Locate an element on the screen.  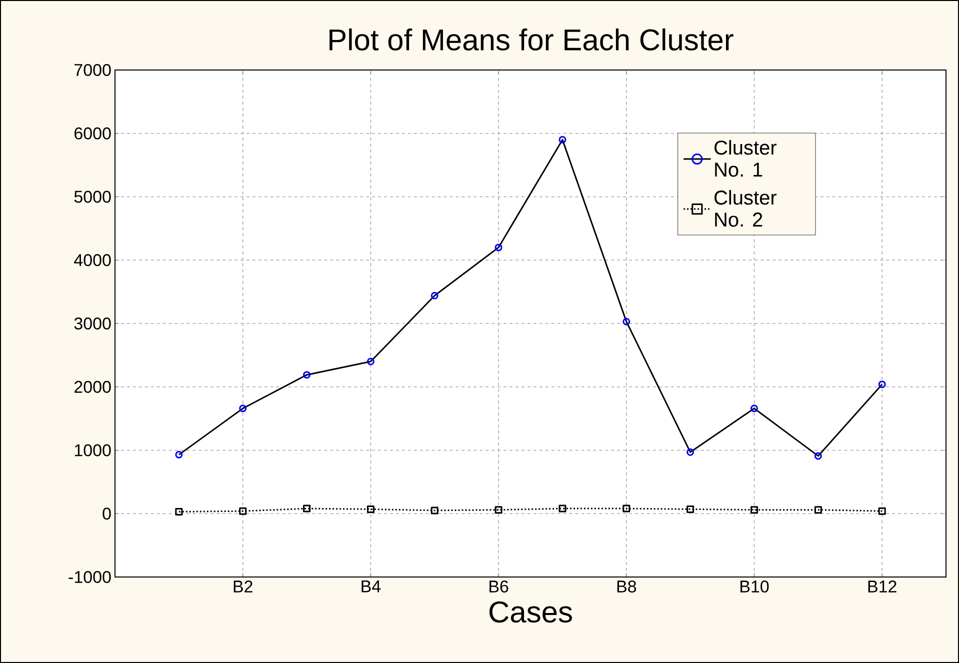
y-tick-label: 6000 is located at coordinates (92, 133).